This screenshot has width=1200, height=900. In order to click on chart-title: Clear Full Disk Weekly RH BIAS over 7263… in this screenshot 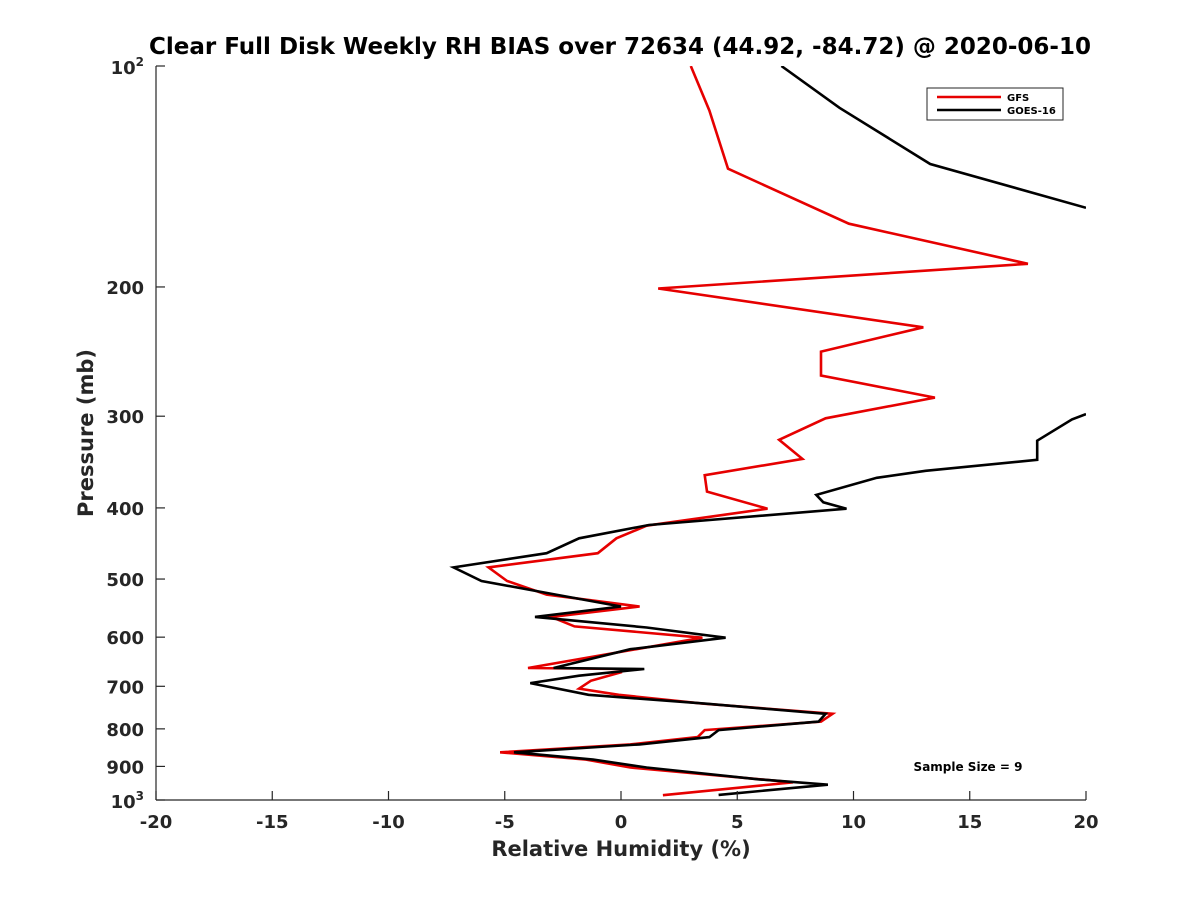, I will do `click(620, 47)`.